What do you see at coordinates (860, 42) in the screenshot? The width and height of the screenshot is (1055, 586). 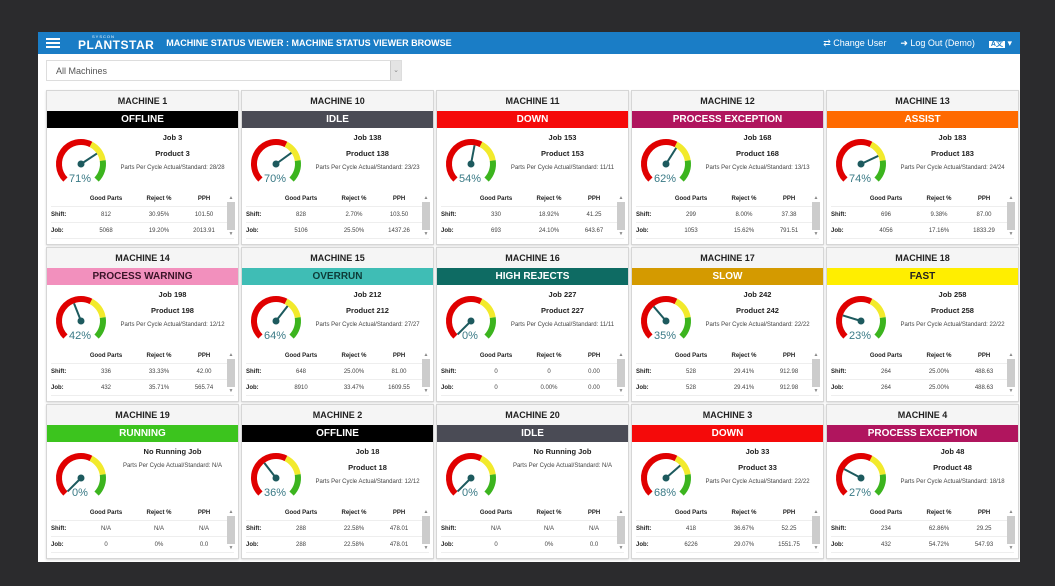 I see `change-user-label: Change User` at bounding box center [860, 42].